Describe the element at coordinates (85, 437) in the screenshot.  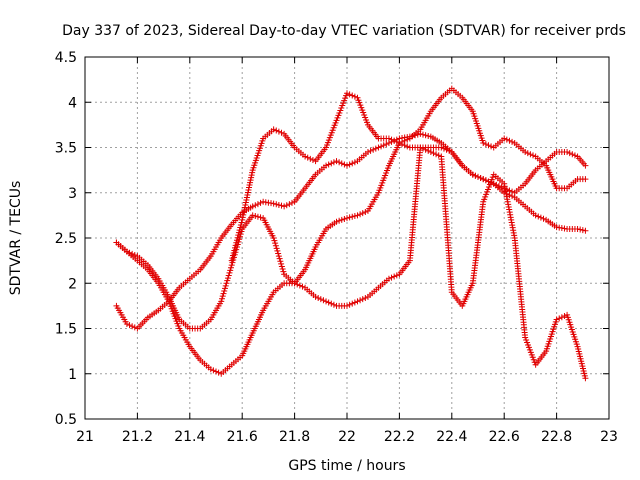
I see `x-tick-label: 21` at that location.